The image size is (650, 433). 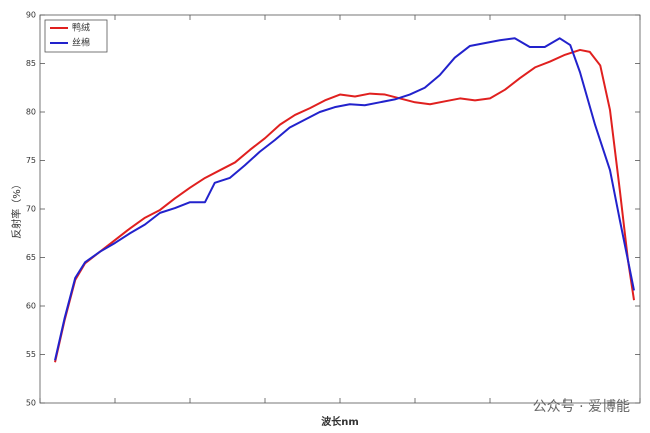 What do you see at coordinates (31, 209) in the screenshot?
I see `y-tick-label: 70` at bounding box center [31, 209].